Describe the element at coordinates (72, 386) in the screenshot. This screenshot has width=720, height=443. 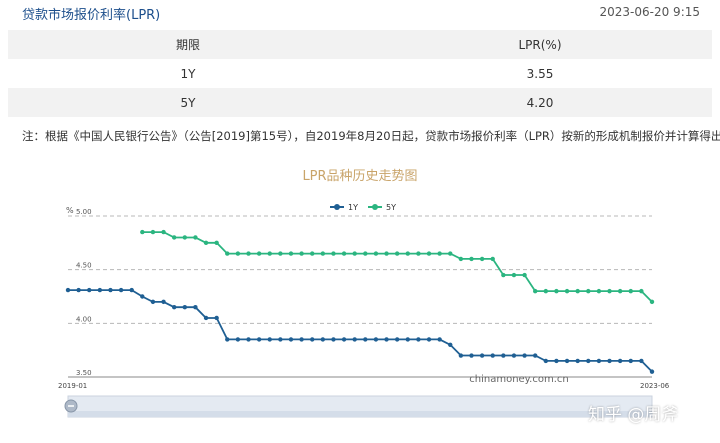
I see `x-tick-label-start: 2019-01` at that location.